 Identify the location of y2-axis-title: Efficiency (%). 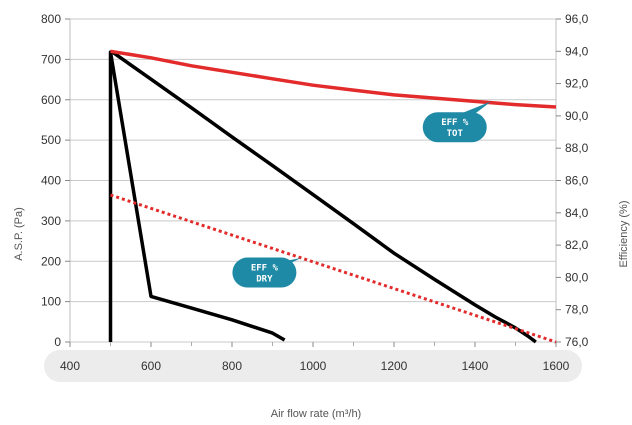
(624, 233).